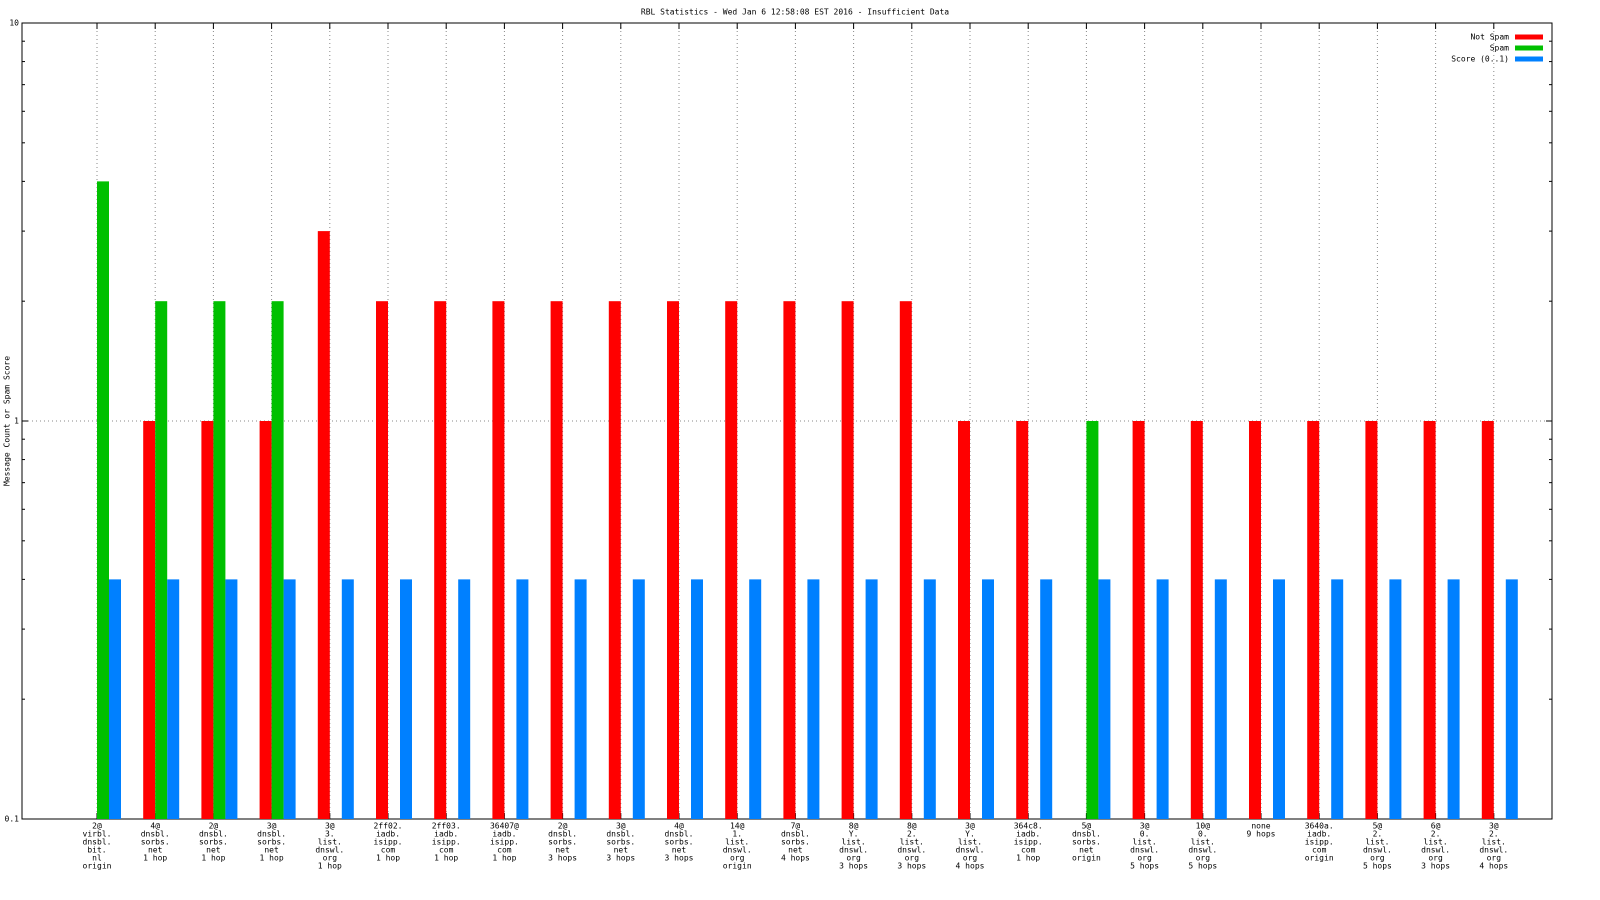 This screenshot has height=900, width=1600. Describe the element at coordinates (1319, 826) in the screenshot. I see `x-tick-label: 3640a.` at that location.